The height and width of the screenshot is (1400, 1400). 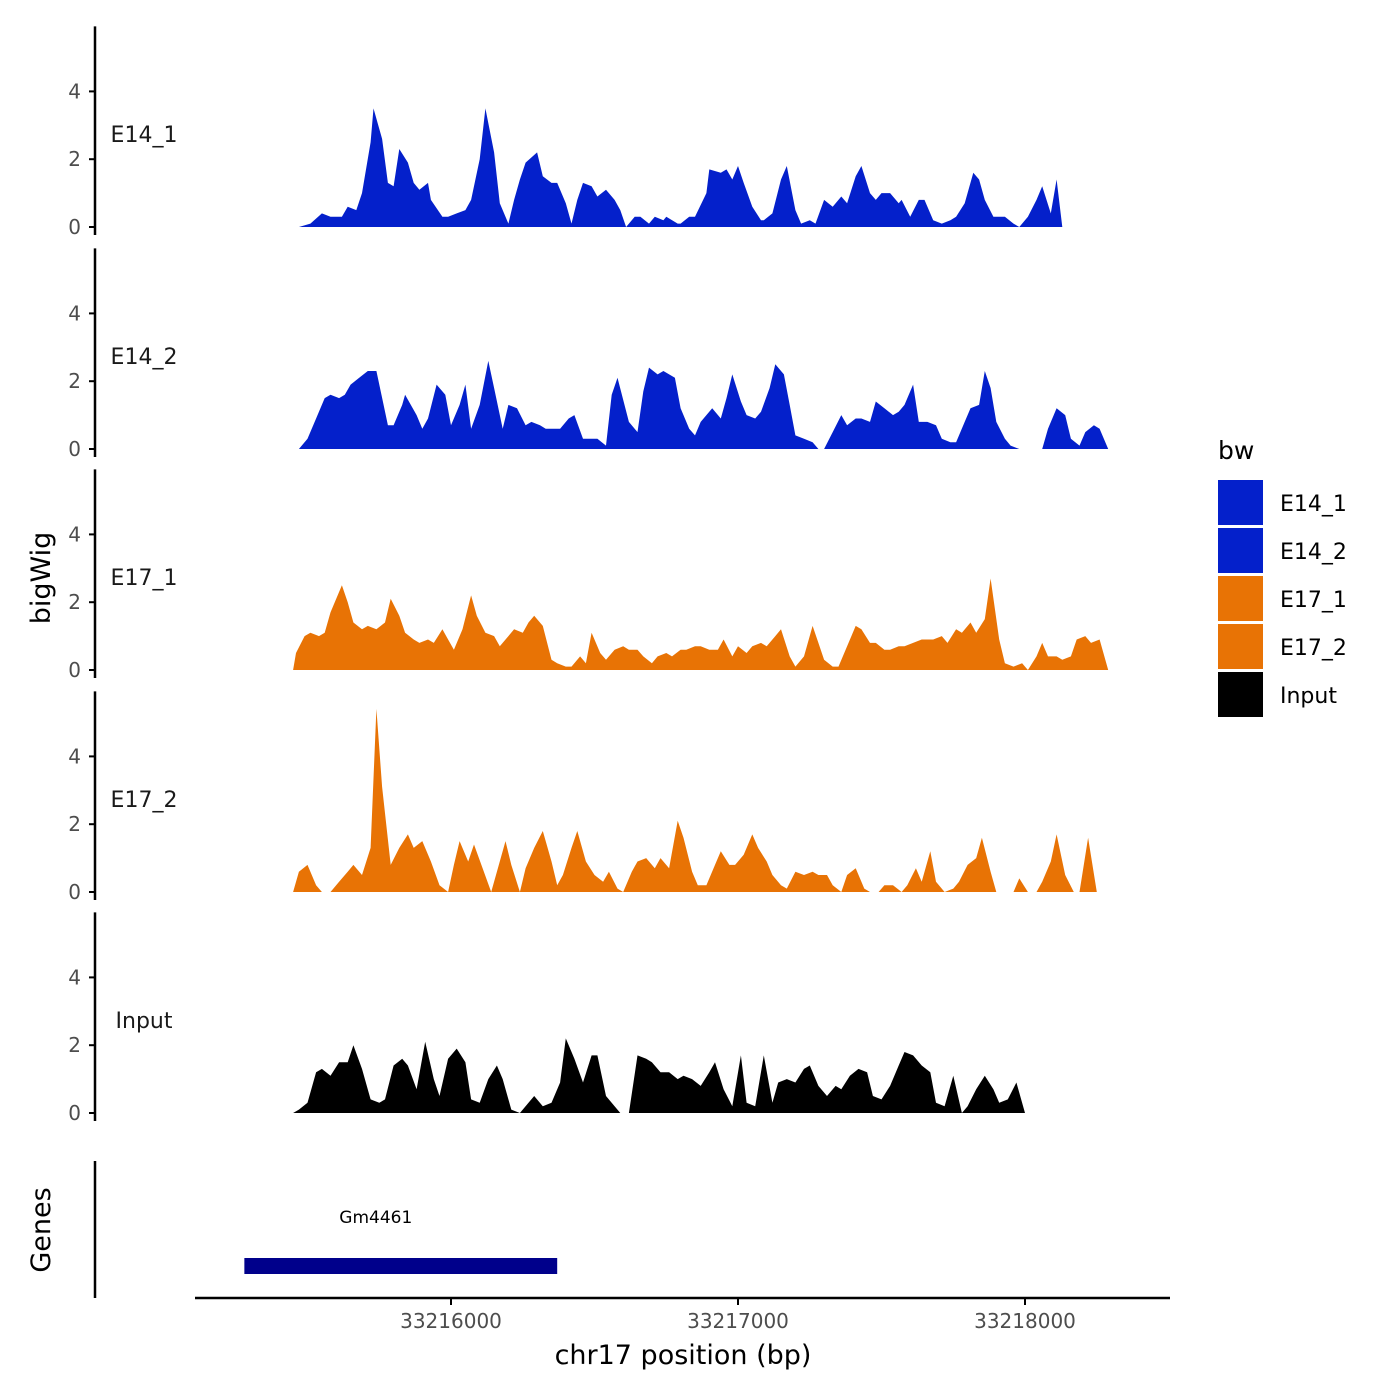 What do you see at coordinates (375, 1218) in the screenshot?
I see `gene-label-Gm4461: Gm4461` at bounding box center [375, 1218].